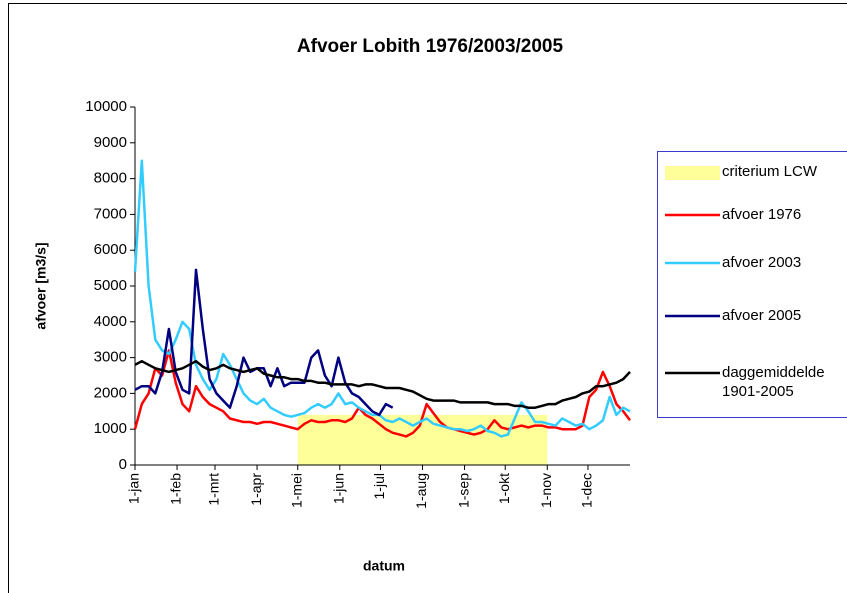  I want to click on x-tick-label: 1-sep, so click(463, 490).